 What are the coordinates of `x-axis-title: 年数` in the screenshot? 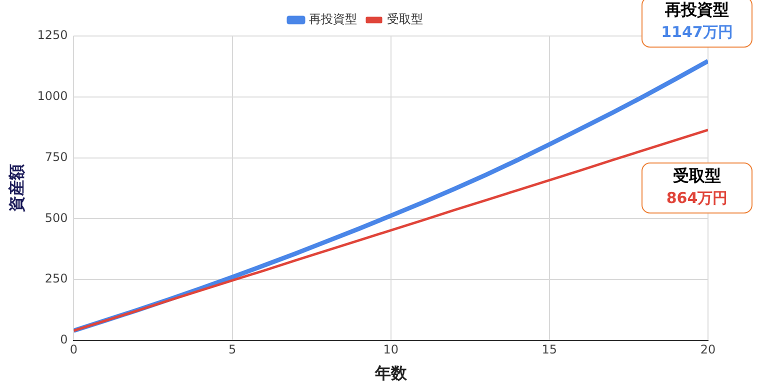 It's located at (391, 373).